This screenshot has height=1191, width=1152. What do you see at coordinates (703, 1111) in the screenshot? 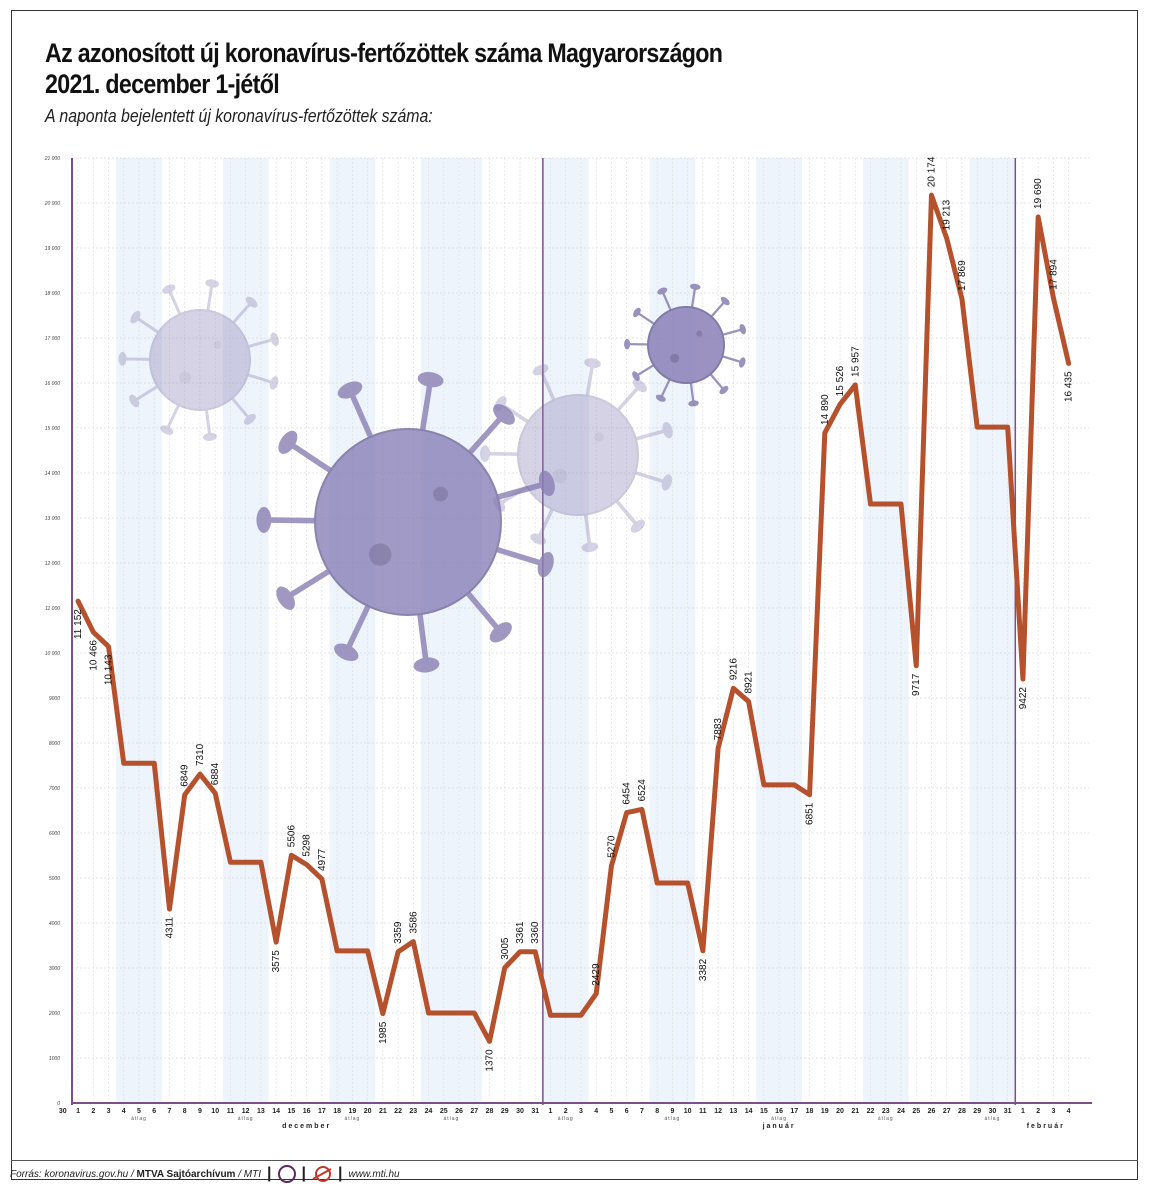
I see `x-tick-label: 11` at bounding box center [703, 1111].